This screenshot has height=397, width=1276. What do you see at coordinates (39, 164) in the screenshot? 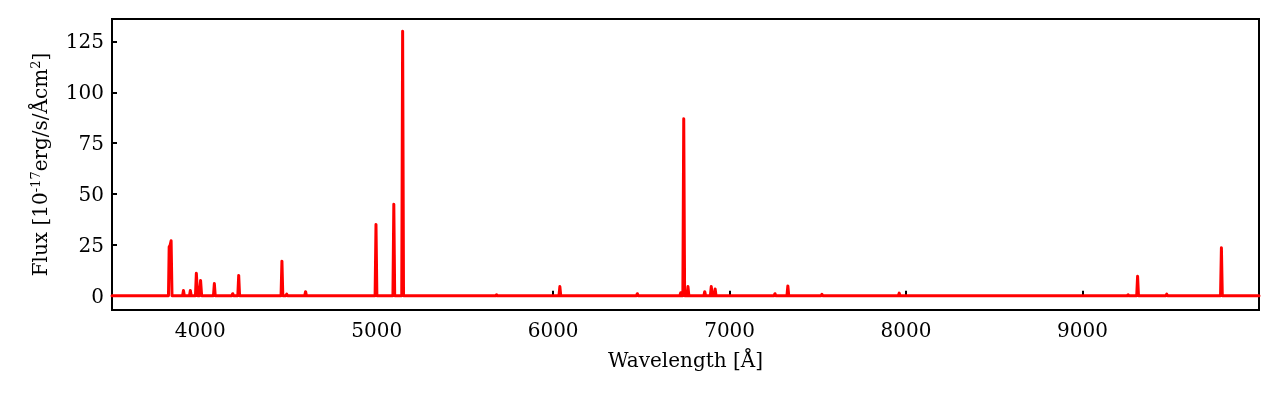
I see `y-axis-title: Flux [10-17erg/s/Åcm2]` at bounding box center [39, 164].